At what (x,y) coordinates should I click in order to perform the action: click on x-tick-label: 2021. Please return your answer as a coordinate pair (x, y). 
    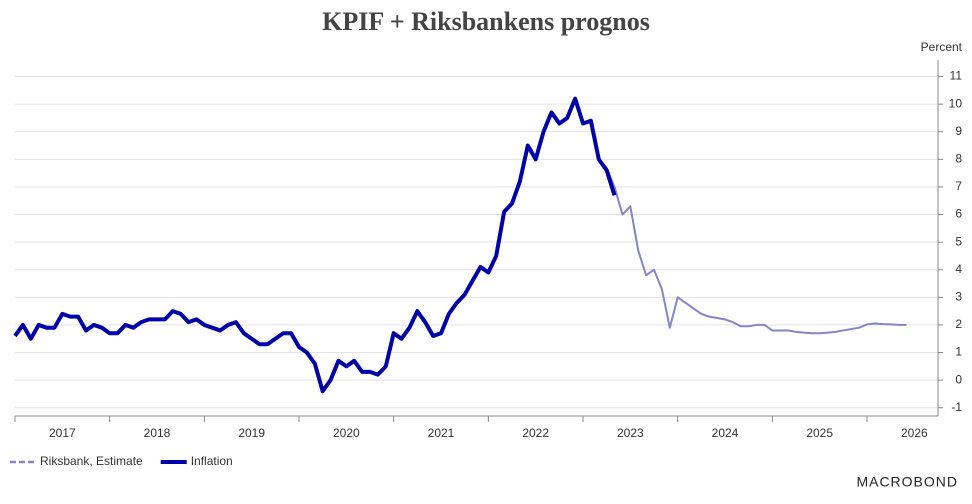
    Looking at the image, I should click on (441, 433).